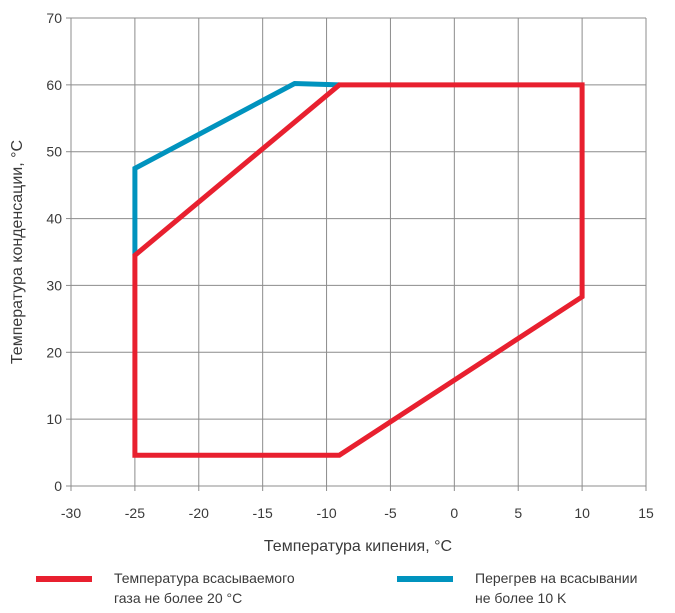  I want to click on x-tick-label: -25, so click(135, 513).